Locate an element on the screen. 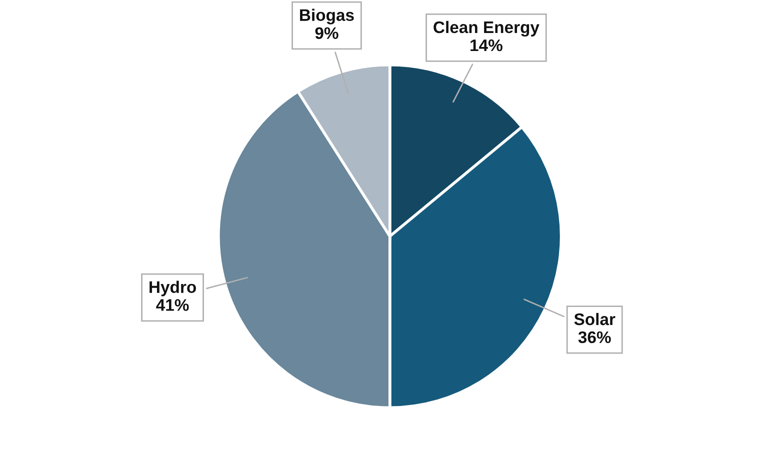  data-label: 9% is located at coordinates (326, 33).